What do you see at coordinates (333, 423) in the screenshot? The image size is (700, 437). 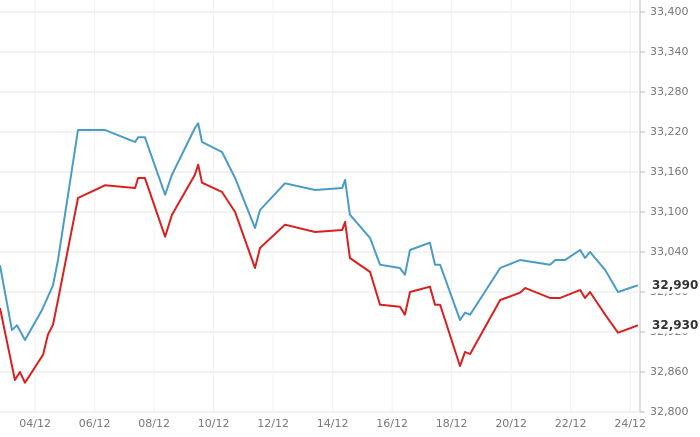 I see `x-tick-label: 14/12` at bounding box center [333, 423].